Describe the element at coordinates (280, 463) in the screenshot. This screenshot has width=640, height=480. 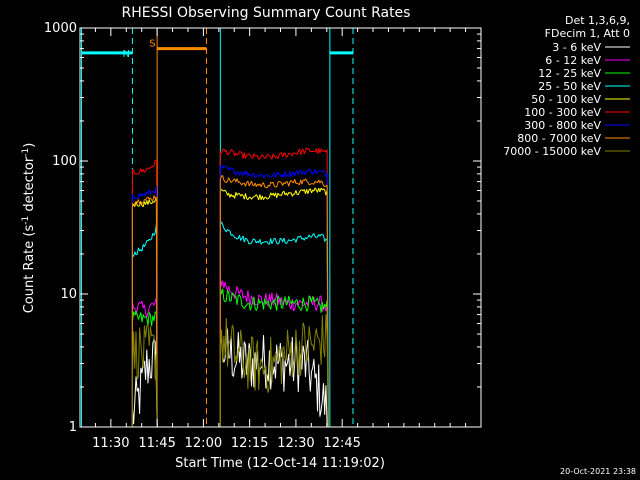
I see `x-axis-label: Start Time (12-Oct-14 11:19:02)` at that location.